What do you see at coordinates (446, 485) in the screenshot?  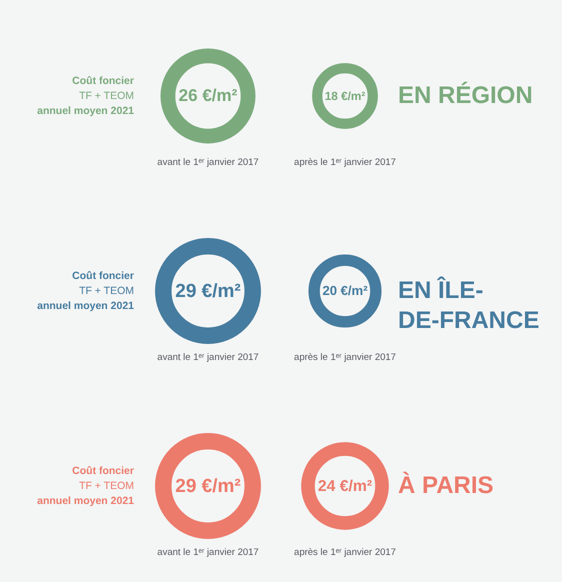 I see `text: À PARIS` at bounding box center [446, 485].